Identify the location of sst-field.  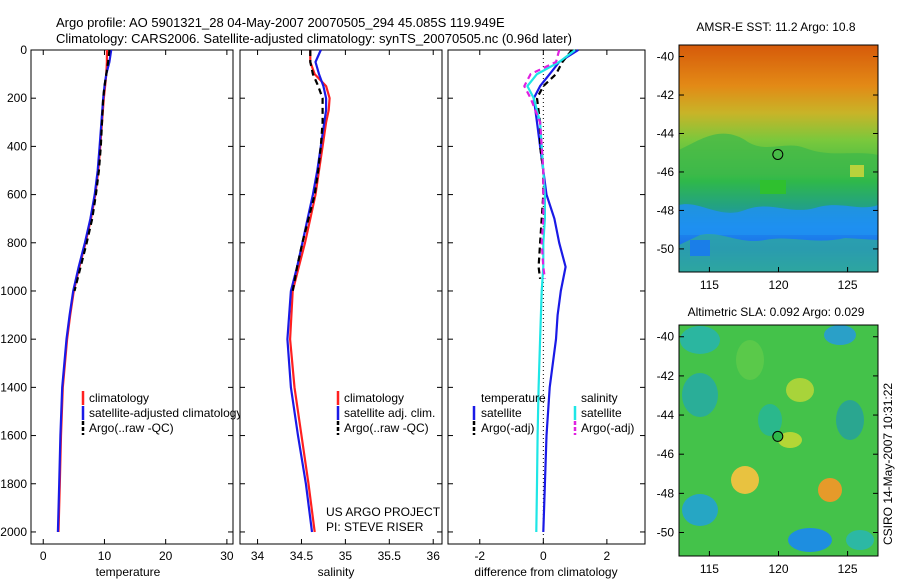
(778, 158).